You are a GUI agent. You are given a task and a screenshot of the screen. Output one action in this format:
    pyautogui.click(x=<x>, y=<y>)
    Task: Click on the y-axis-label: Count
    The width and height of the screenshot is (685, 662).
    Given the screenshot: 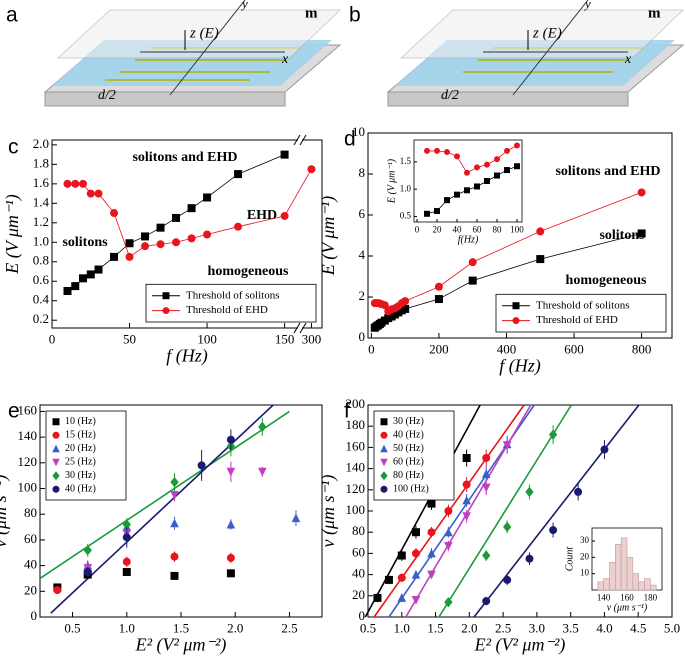 What is the action you would take?
    pyautogui.click(x=569, y=559)
    